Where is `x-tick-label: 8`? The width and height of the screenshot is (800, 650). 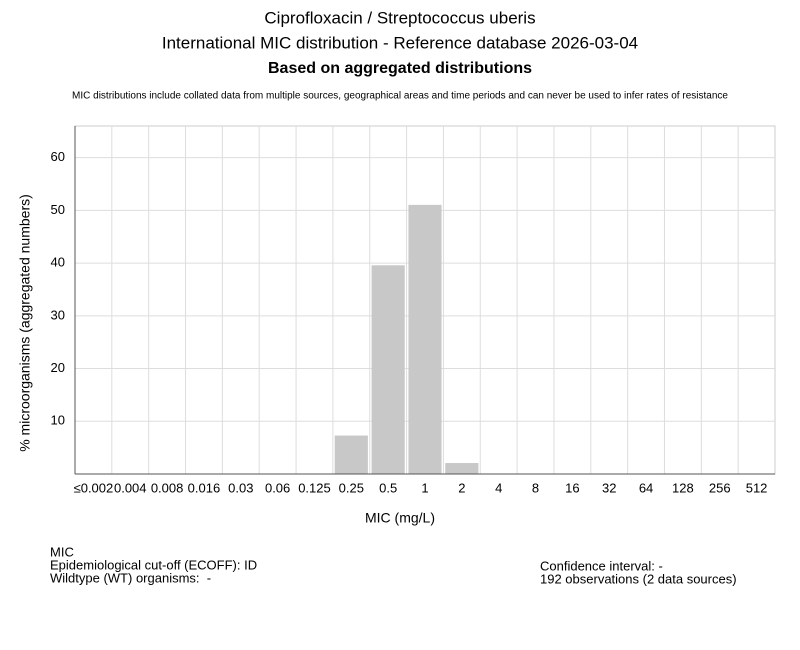 x-tick-label: 8 is located at coordinates (535, 487).